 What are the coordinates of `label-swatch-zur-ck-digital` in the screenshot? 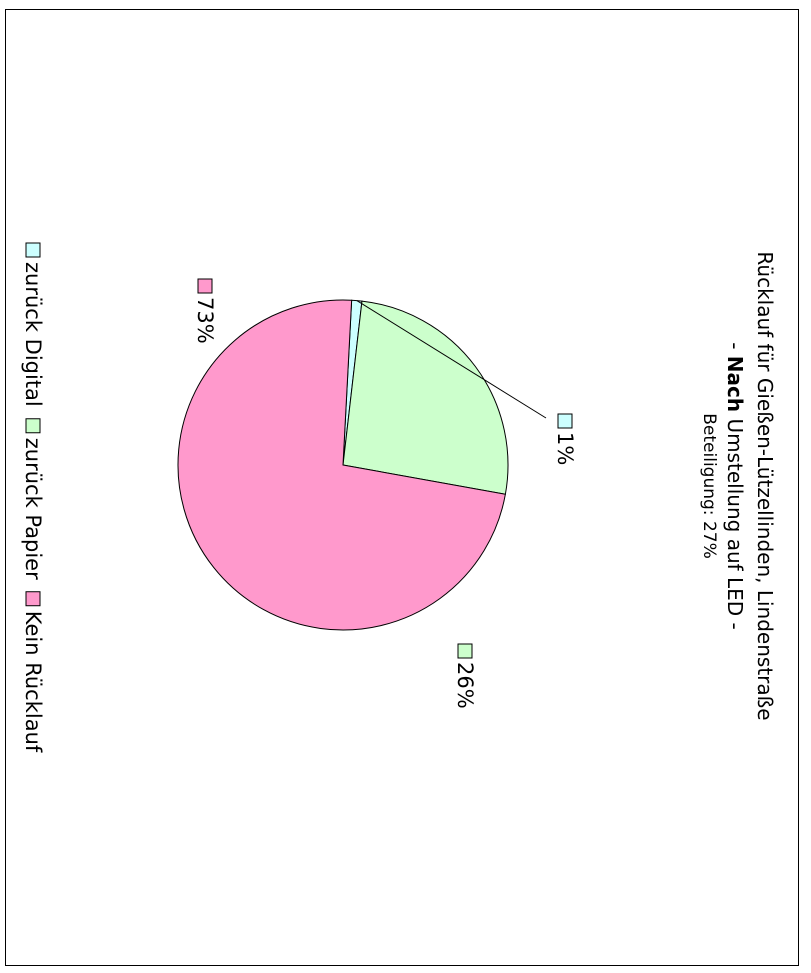 It's located at (565, 421).